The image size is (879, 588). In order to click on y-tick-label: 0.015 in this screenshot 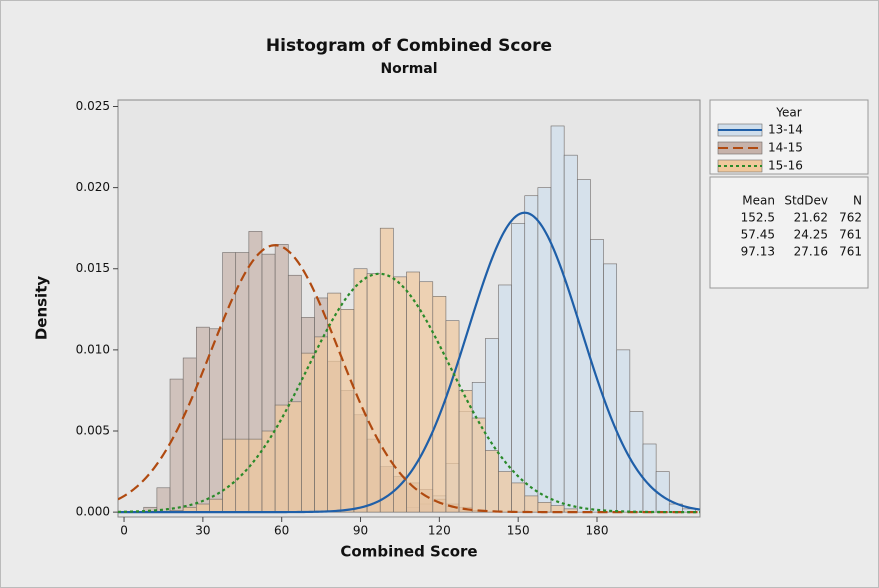, I will do `click(93, 268)`.